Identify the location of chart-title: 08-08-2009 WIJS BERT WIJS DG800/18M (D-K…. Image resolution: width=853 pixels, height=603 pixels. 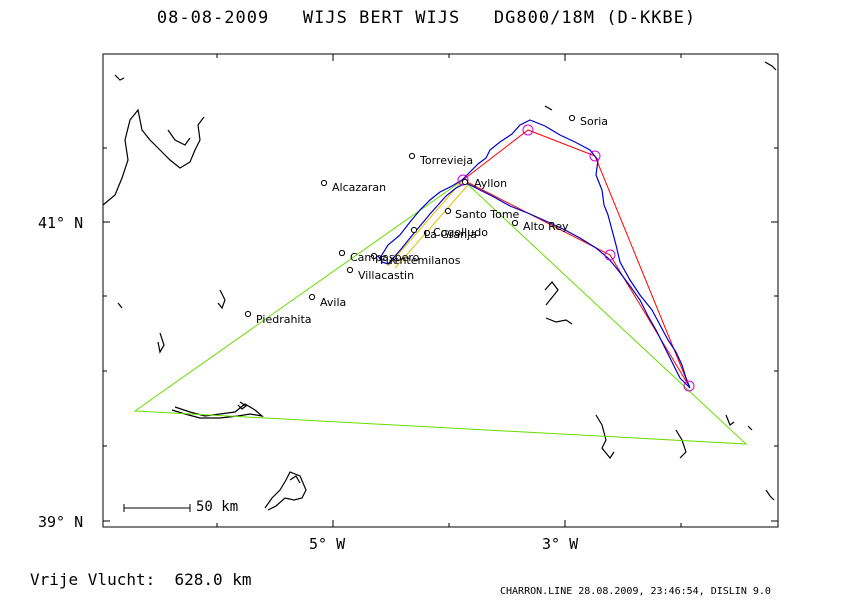
(426, 18).